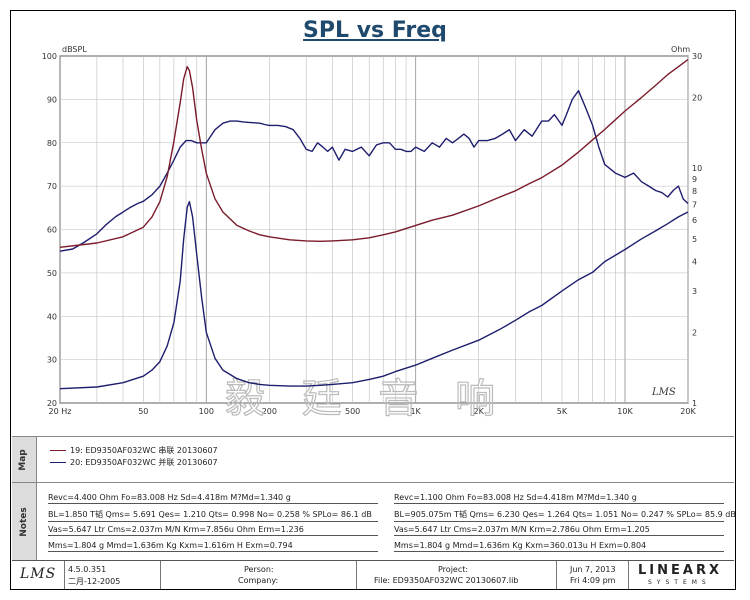 This screenshot has width=750, height=600. Describe the element at coordinates (697, 56) in the screenshot. I see `y2-tick-label: 30` at that location.